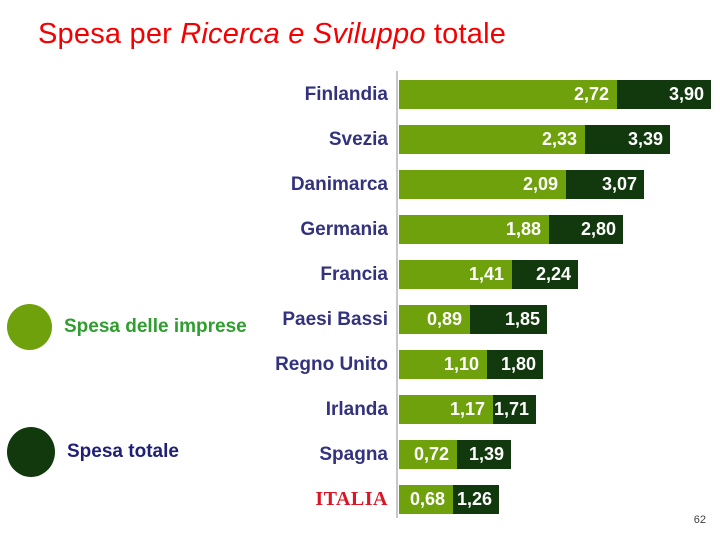  I want to click on value-label: 1,26, so click(474, 499).